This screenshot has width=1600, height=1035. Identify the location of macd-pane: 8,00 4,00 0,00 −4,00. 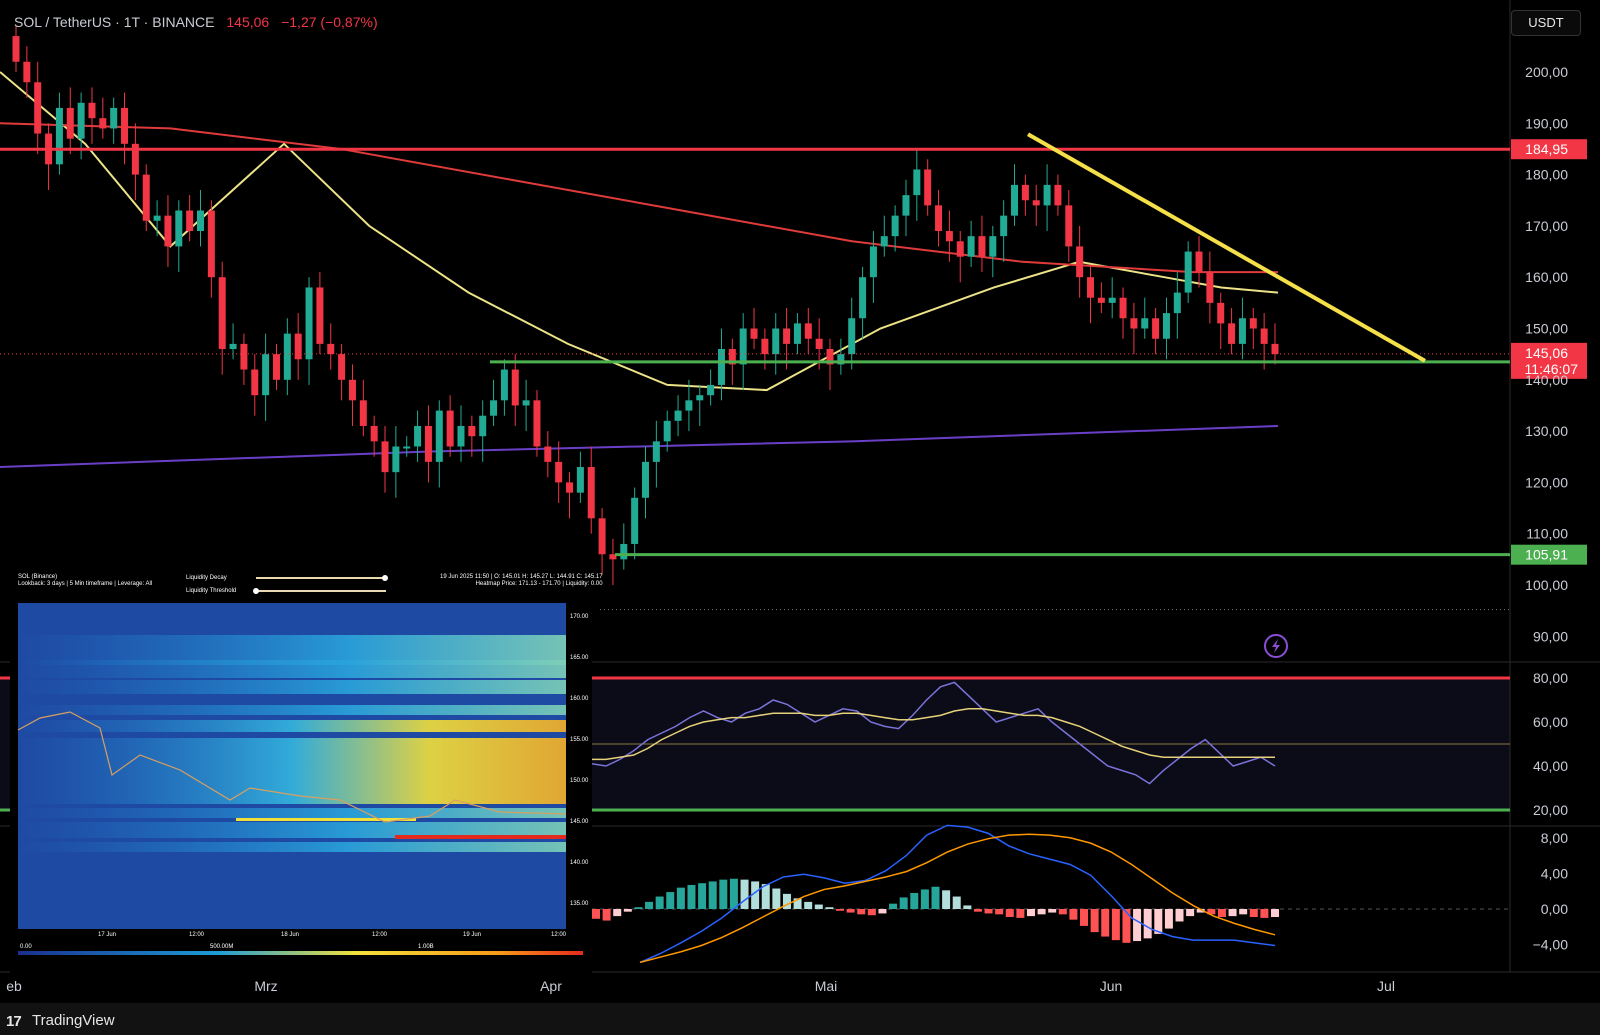
(1080, 894).